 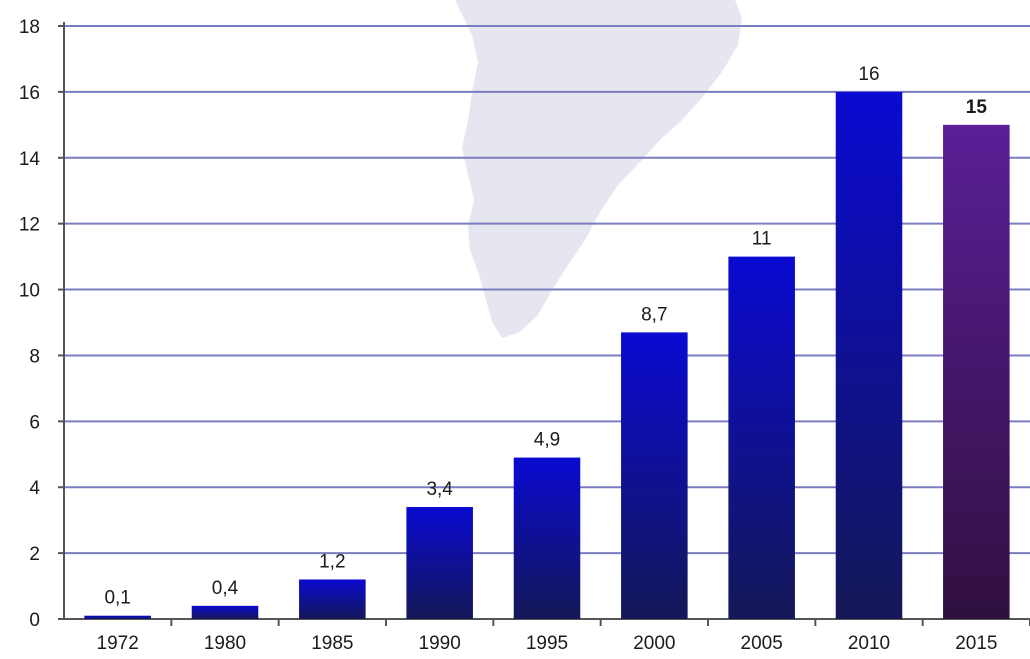 I want to click on bar-2015, so click(x=976, y=371).